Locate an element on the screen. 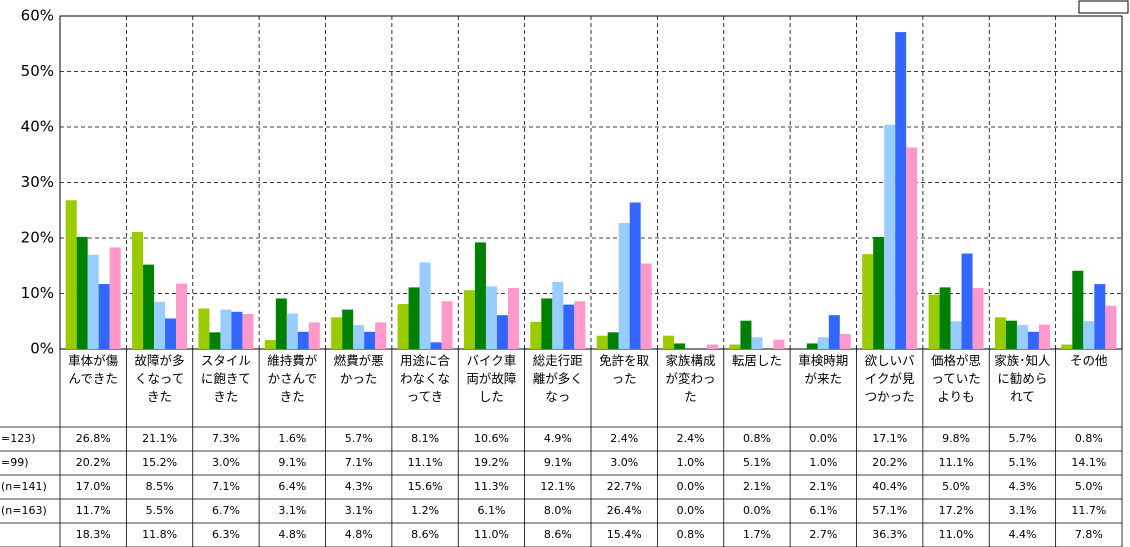 Image resolution: width=1130 pixels, height=547 pixels. y-tick-label: 30% is located at coordinates (37, 182).